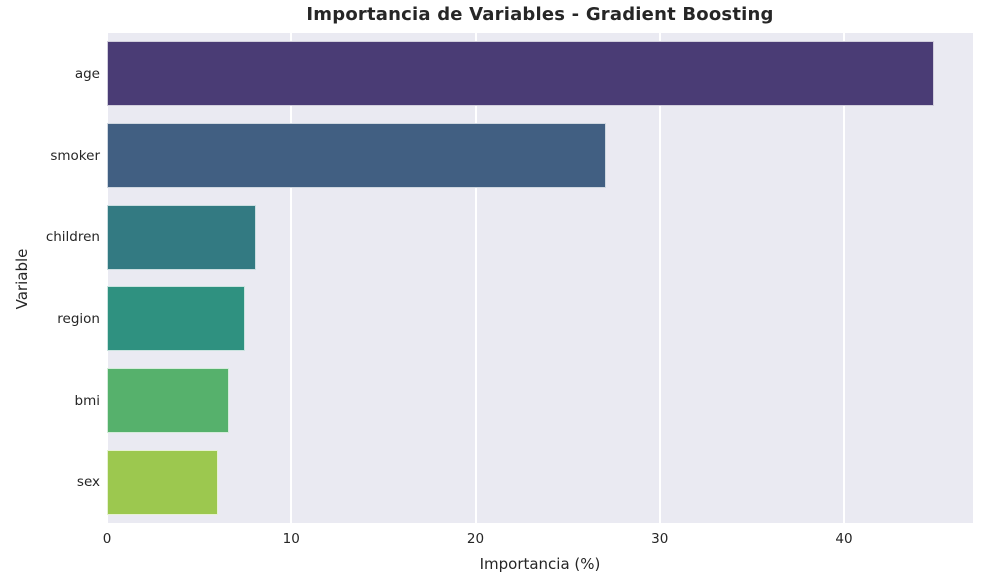 Image resolution: width=984 pixels, height=584 pixels. What do you see at coordinates (88, 482) in the screenshot?
I see `y-tick-label-sex: sex` at bounding box center [88, 482].